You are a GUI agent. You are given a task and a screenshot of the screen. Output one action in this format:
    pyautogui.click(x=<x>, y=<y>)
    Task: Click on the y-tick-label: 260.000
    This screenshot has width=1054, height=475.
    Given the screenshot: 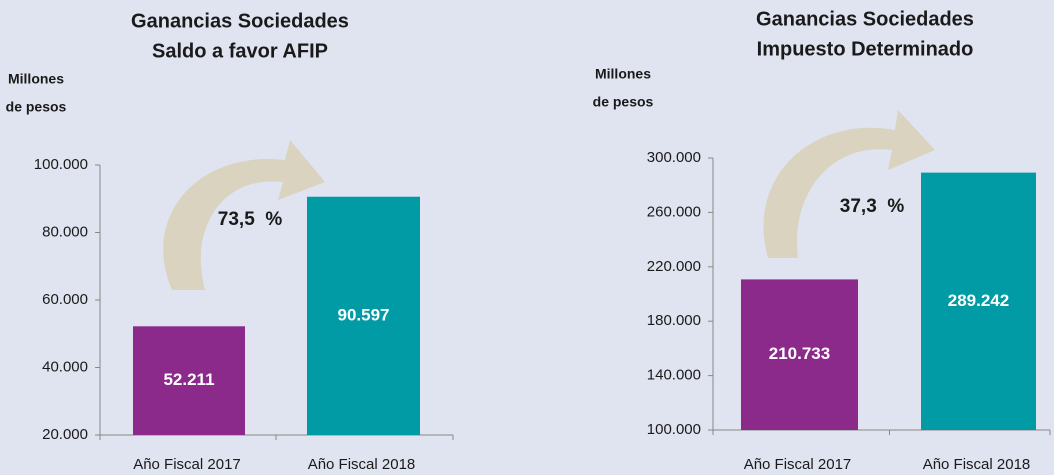 What is the action you would take?
    pyautogui.click(x=674, y=211)
    